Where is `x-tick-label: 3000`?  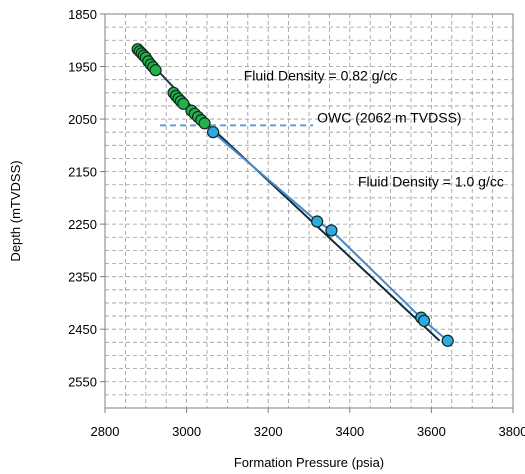
x-tick-label: 3000 is located at coordinates (186, 431).